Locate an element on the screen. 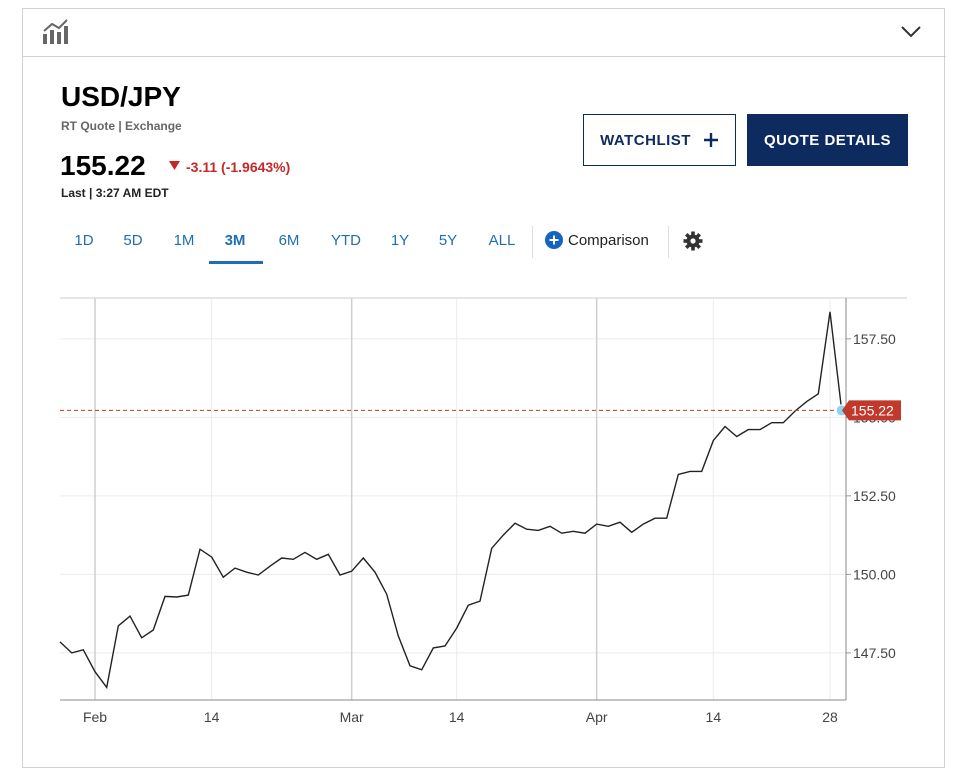 This screenshot has width=957, height=768. comparison-button: Comparison is located at coordinates (597, 240).